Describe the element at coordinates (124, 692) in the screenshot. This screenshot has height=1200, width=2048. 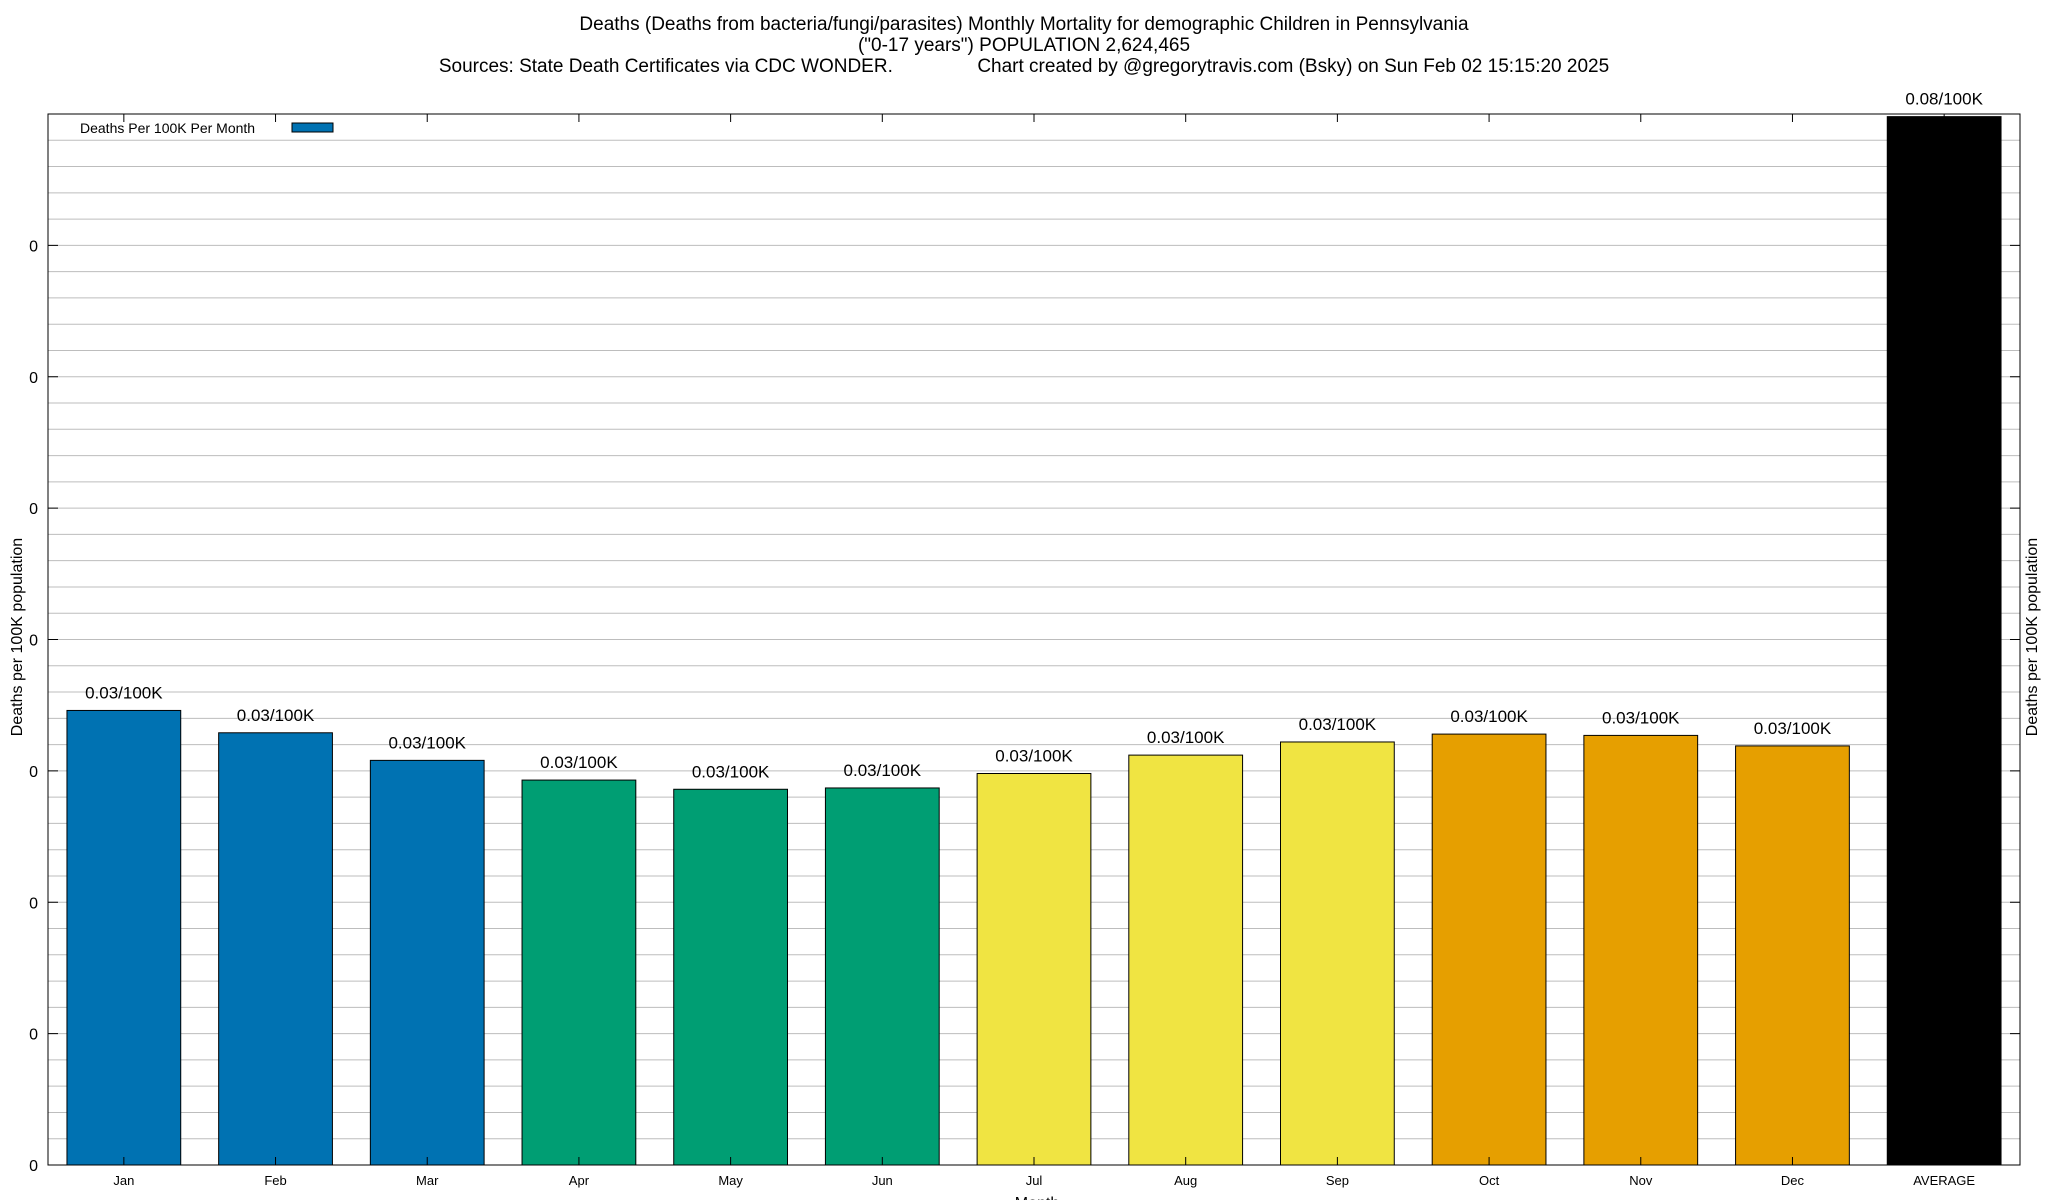
I see `data-label-jan: 0.03/100K` at that location.